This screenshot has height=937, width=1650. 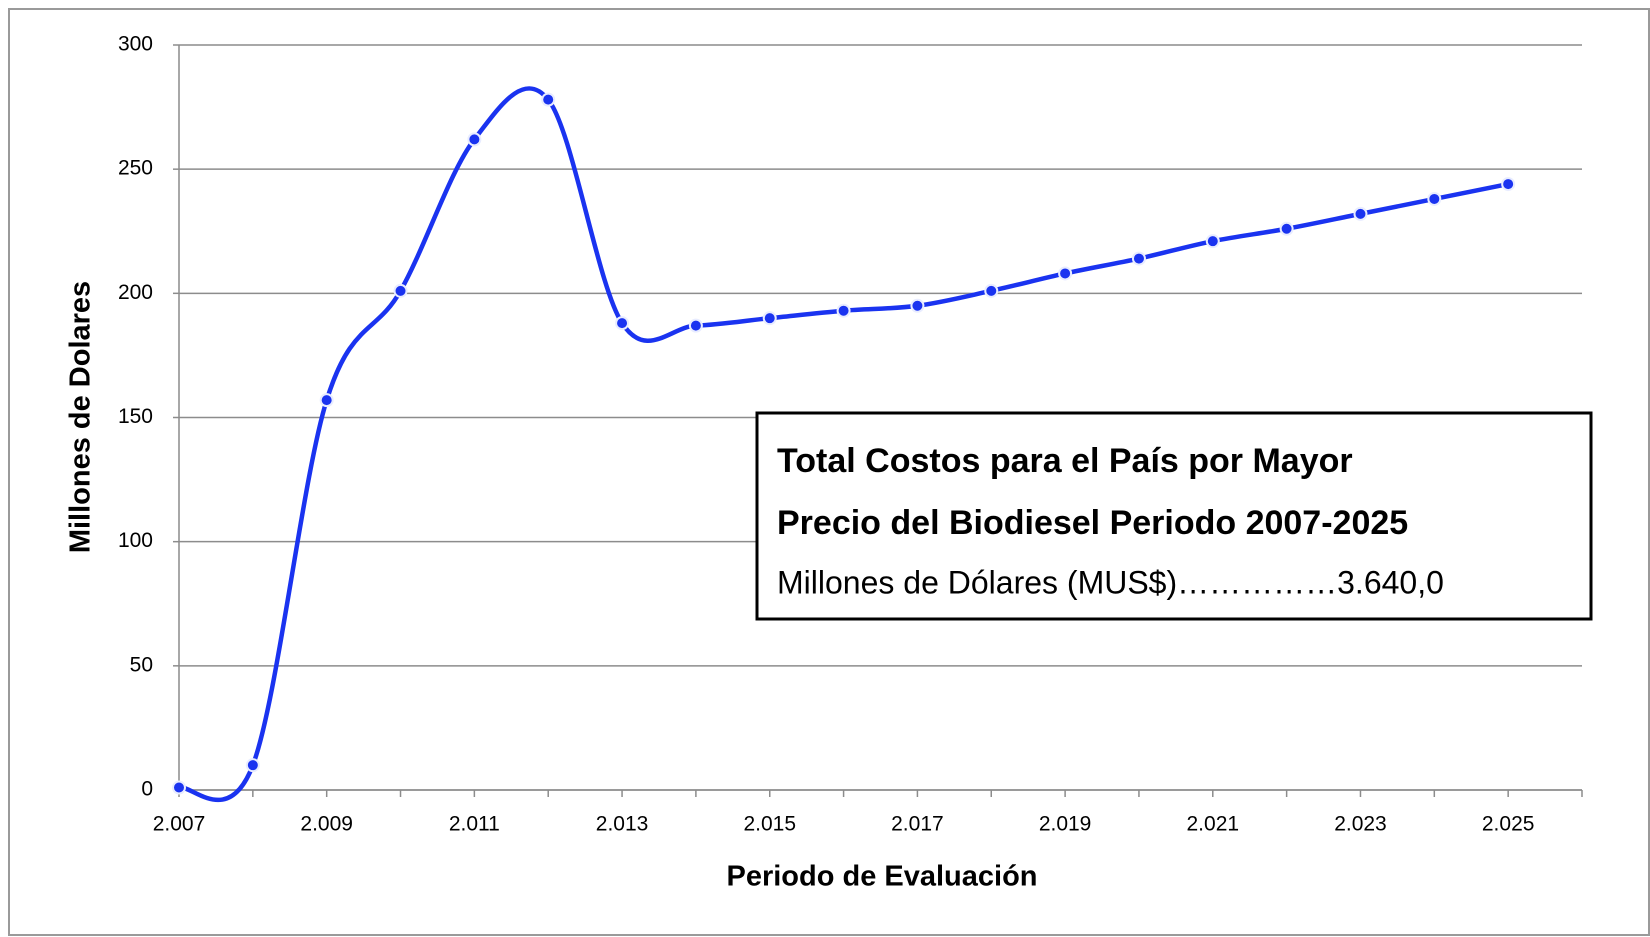 I want to click on annotation-title: Total Costos para el País por Mayor, so click(x=1065, y=461).